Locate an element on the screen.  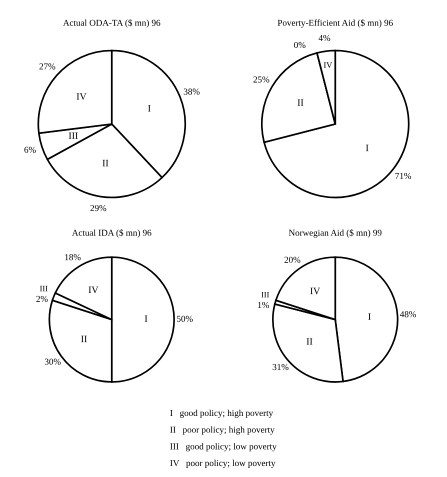
data-label: 29% is located at coordinates (98, 208).